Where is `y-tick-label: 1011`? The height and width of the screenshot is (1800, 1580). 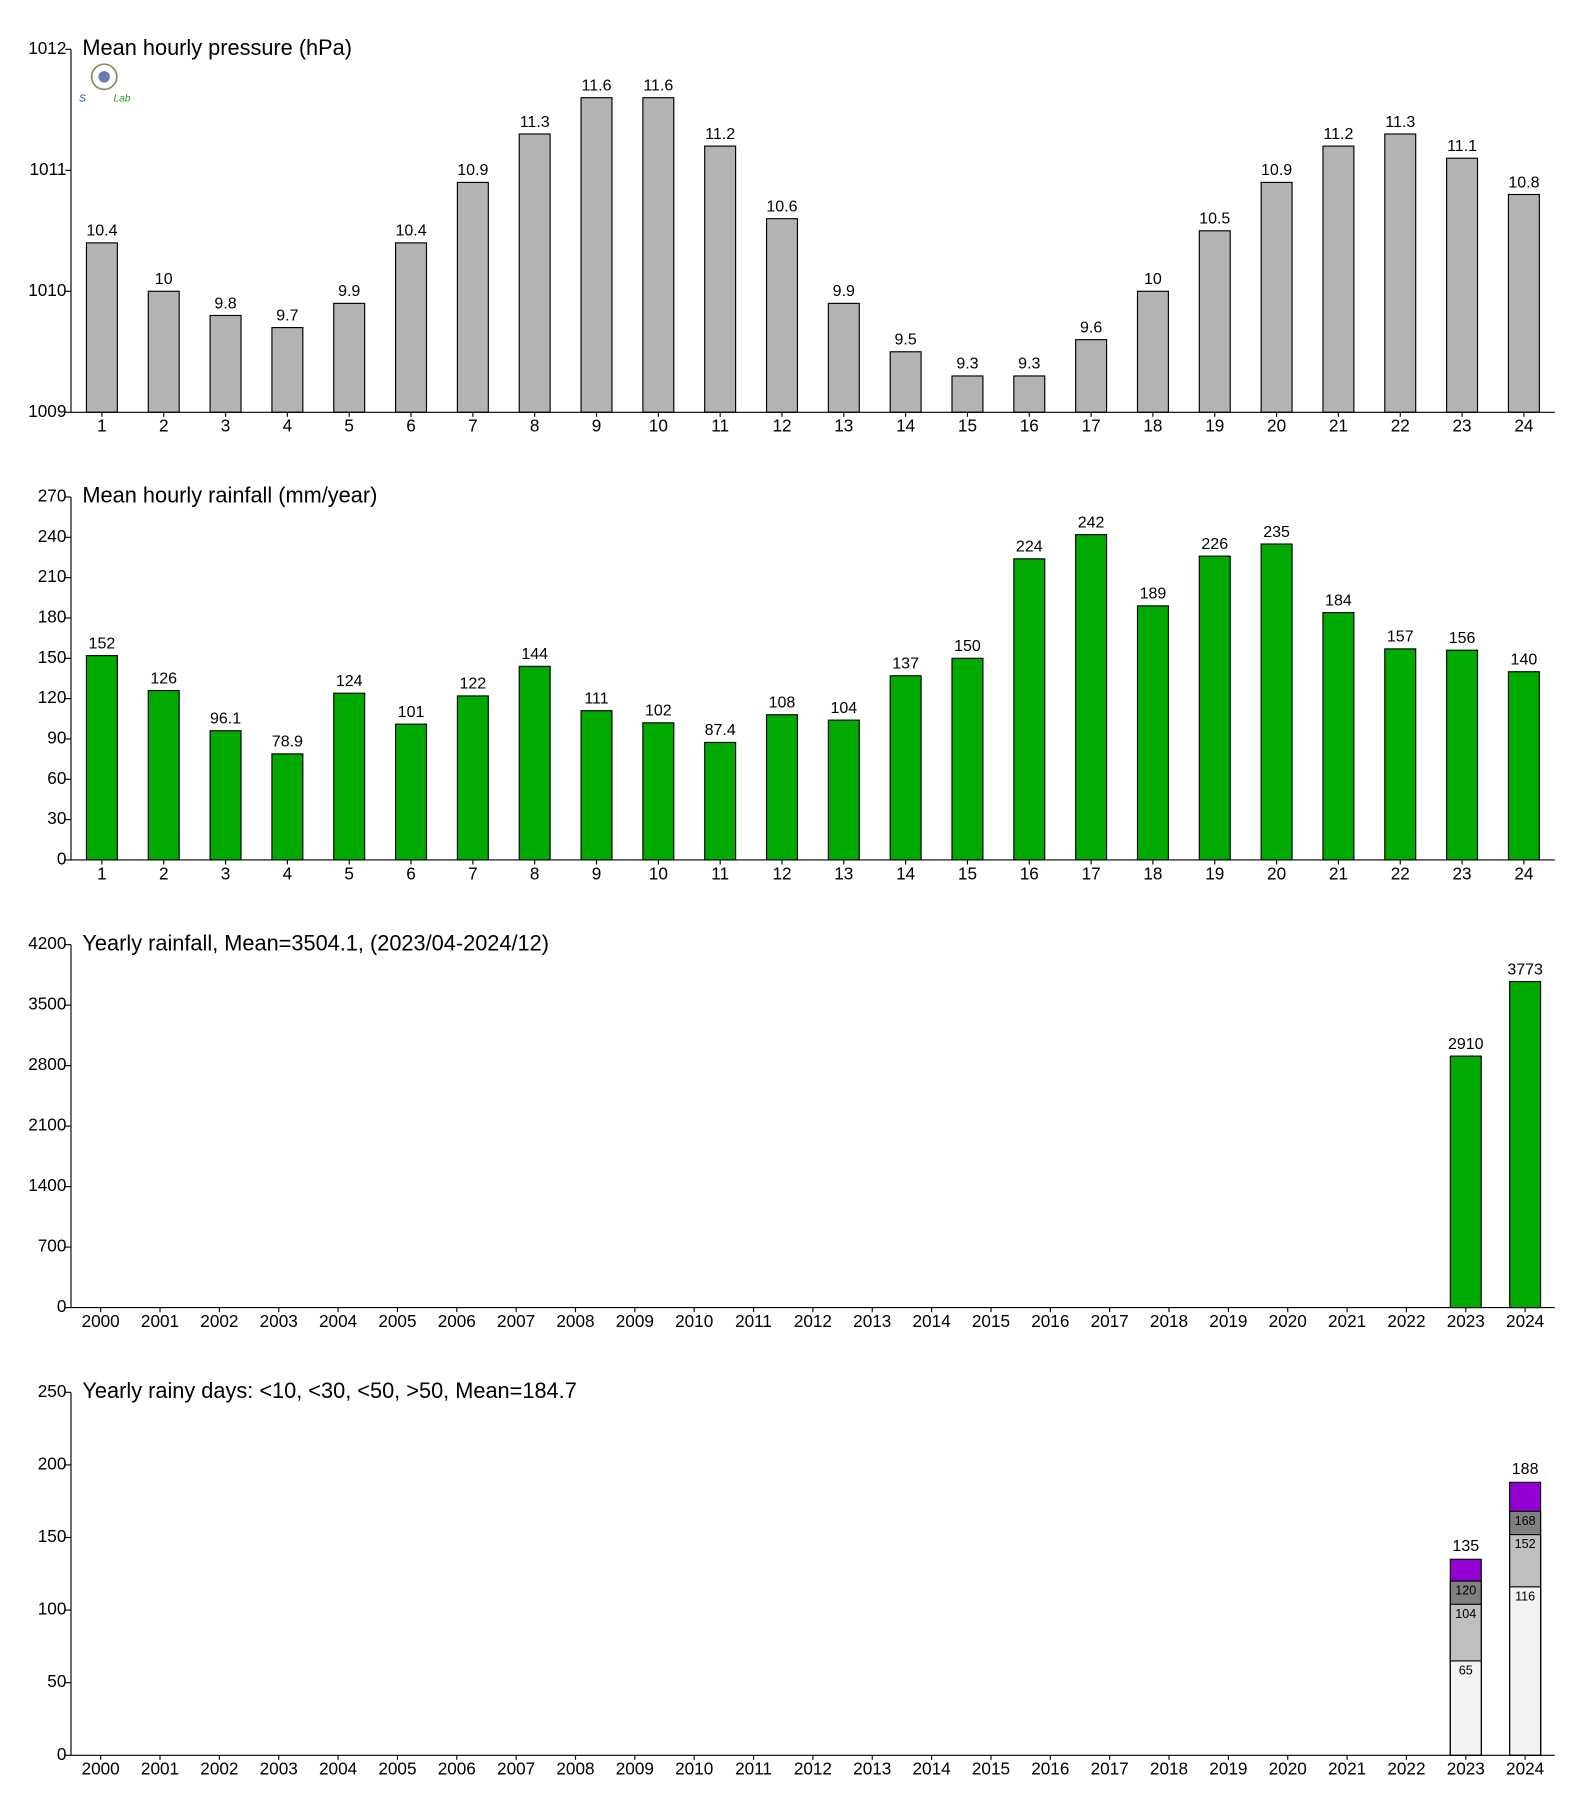
y-tick-label: 1011 is located at coordinates (47, 169).